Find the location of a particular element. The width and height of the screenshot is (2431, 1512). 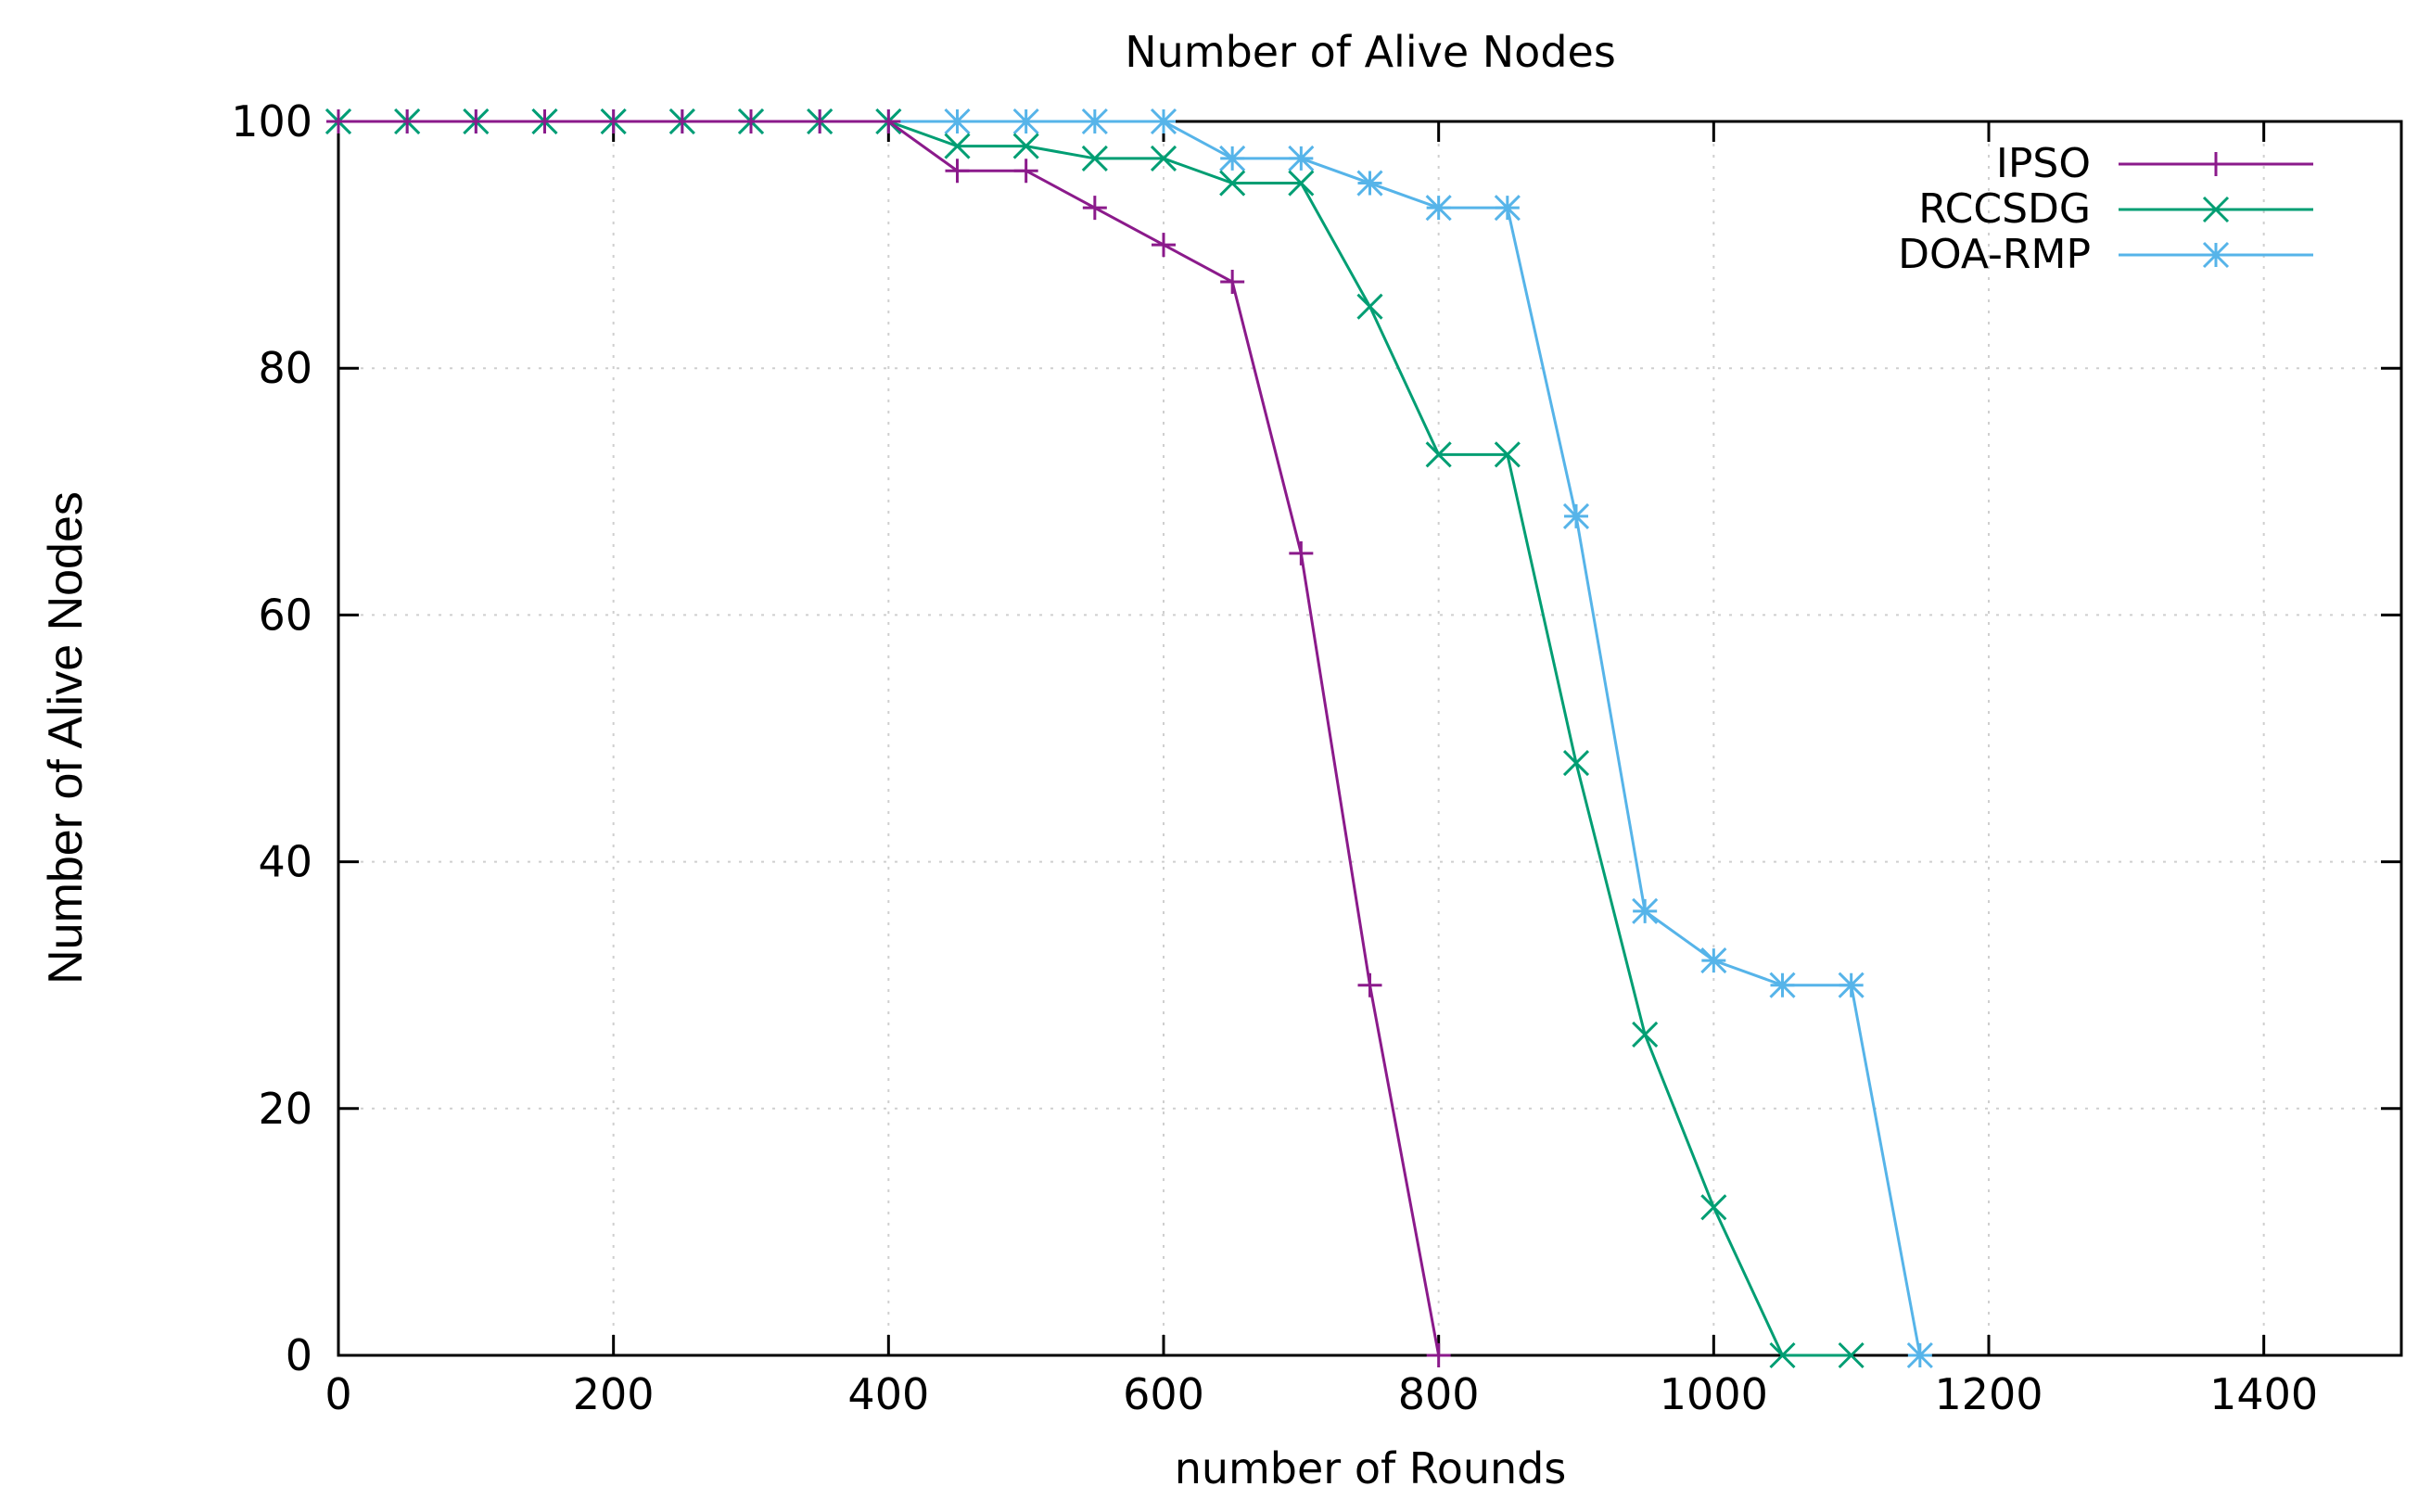

legend-marker-ipso is located at coordinates (2216, 164).